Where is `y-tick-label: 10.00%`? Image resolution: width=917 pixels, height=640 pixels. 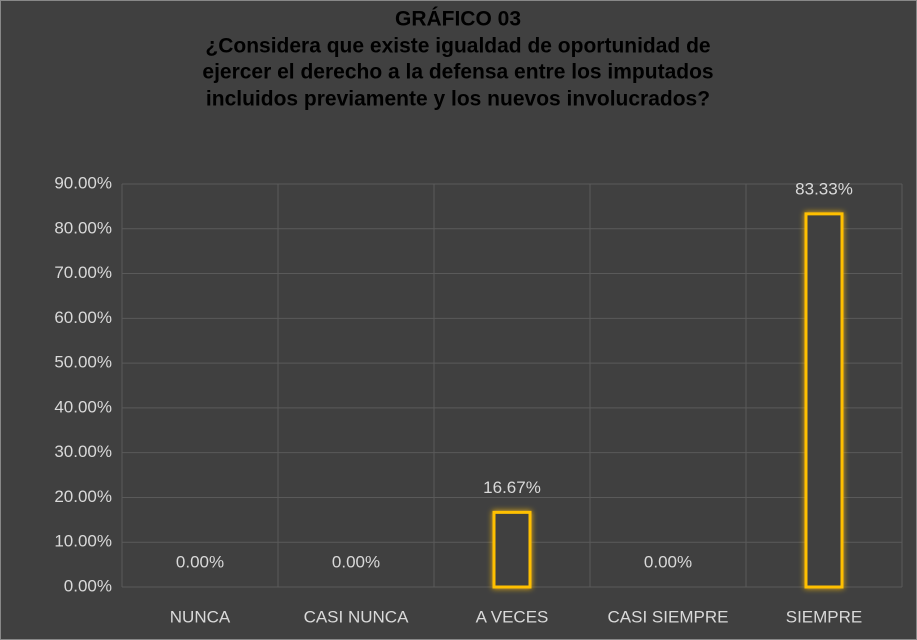
y-tick-label: 10.00% is located at coordinates (83, 541).